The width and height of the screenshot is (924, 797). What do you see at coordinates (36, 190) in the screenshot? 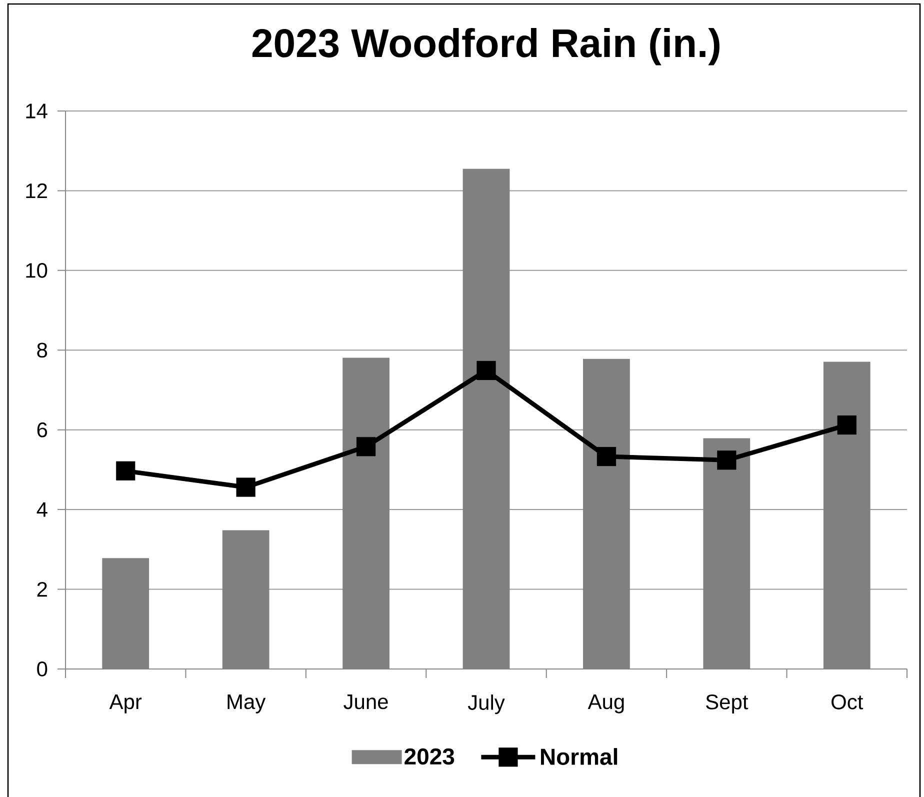
I see `y-tick-label: 12` at bounding box center [36, 190].